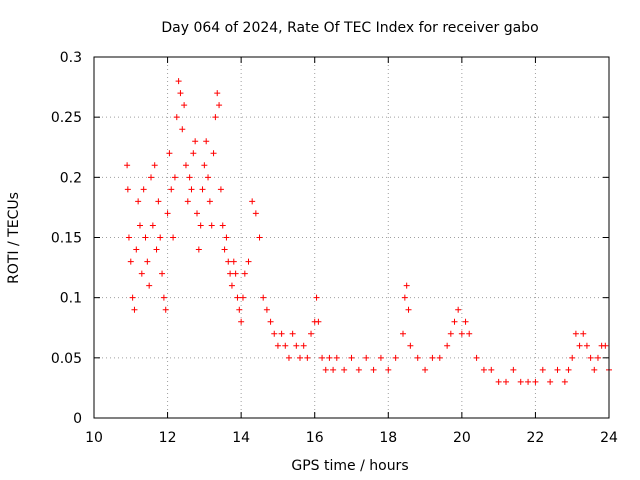 The width and height of the screenshot is (640, 480). What do you see at coordinates (14, 238) in the screenshot?
I see `y-axis-label: ROTI / TECUs` at bounding box center [14, 238].